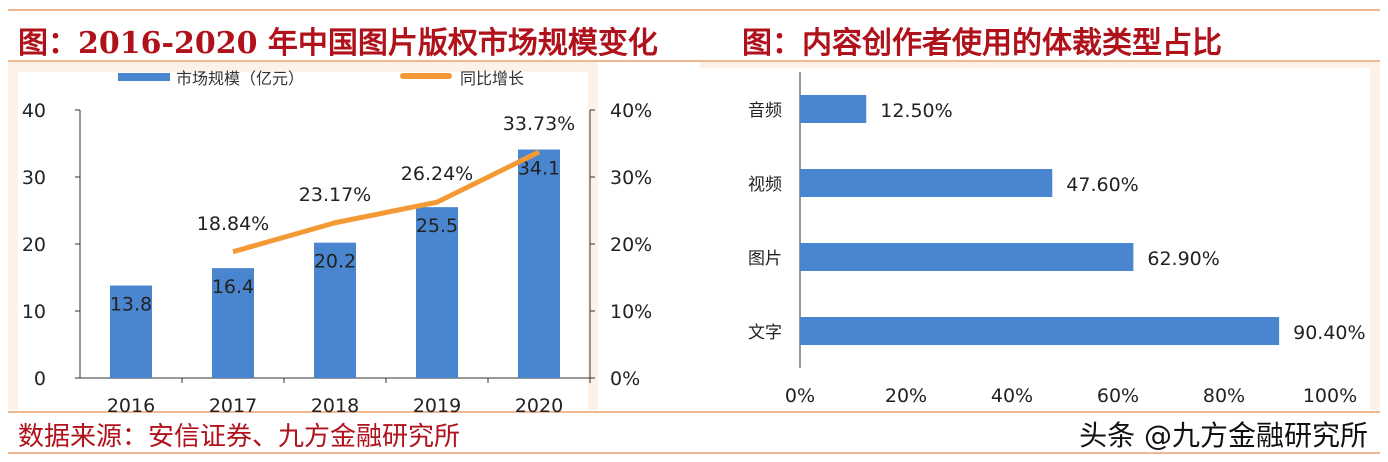 The image size is (1388, 462). I want to click on footer-rule, so click(694, 412).